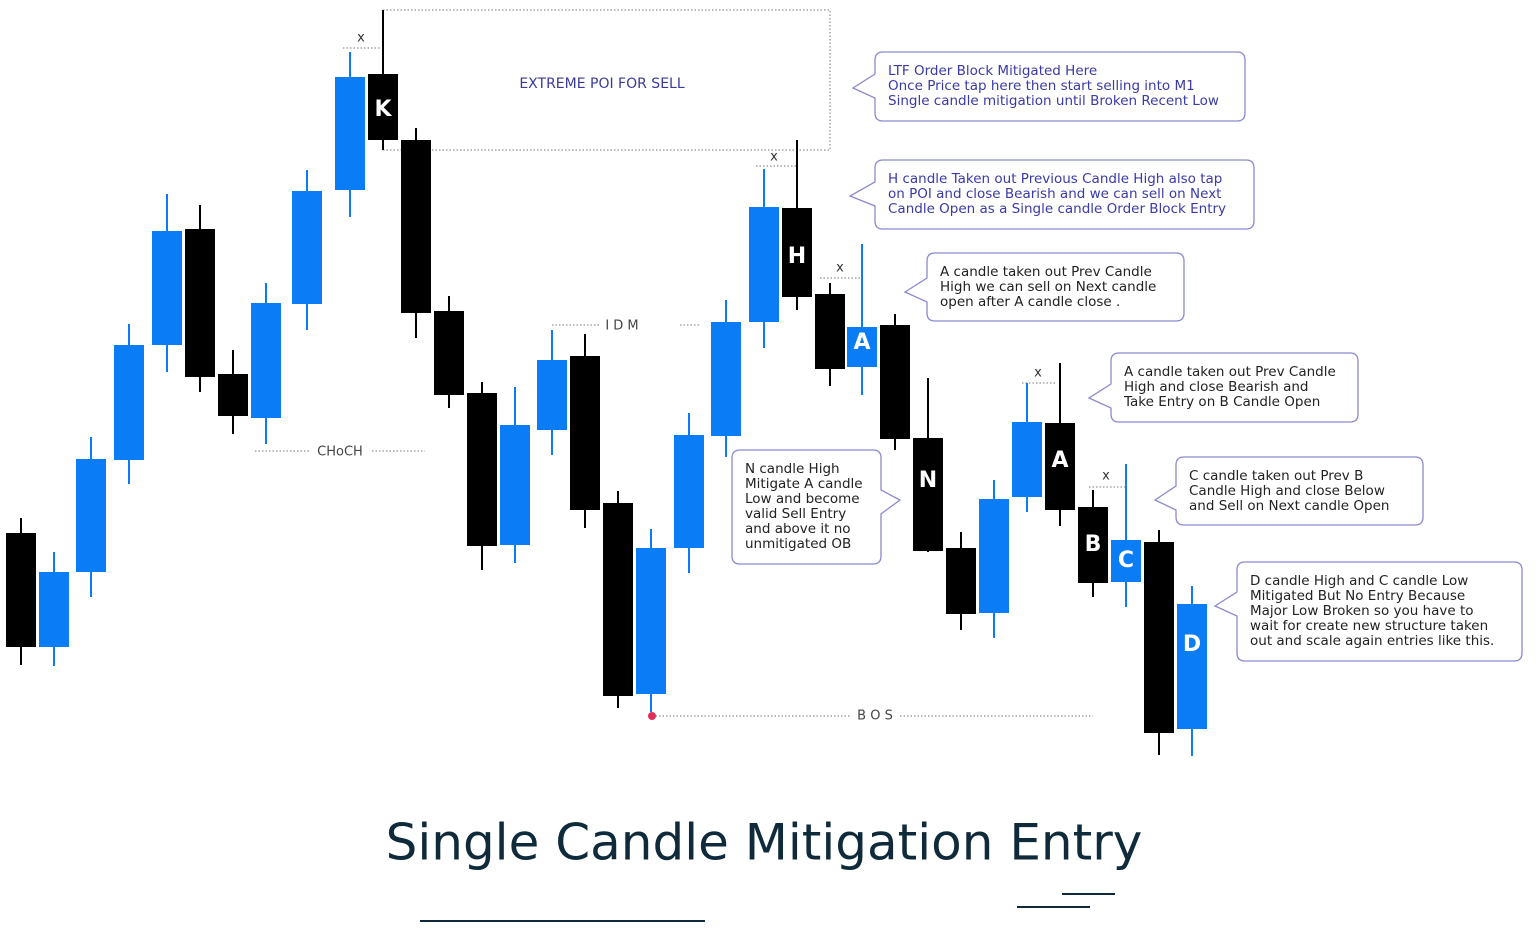 The height and width of the screenshot is (928, 1540). What do you see at coordinates (1372, 641) in the screenshot?
I see `callout-text: out and scale again entries like this.` at bounding box center [1372, 641].